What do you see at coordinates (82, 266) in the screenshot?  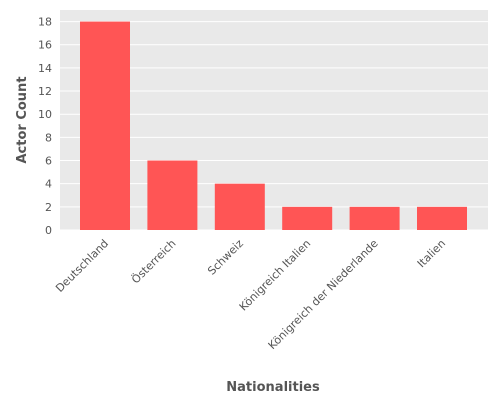 I see `x-tick-label: Deutschland` at bounding box center [82, 266].